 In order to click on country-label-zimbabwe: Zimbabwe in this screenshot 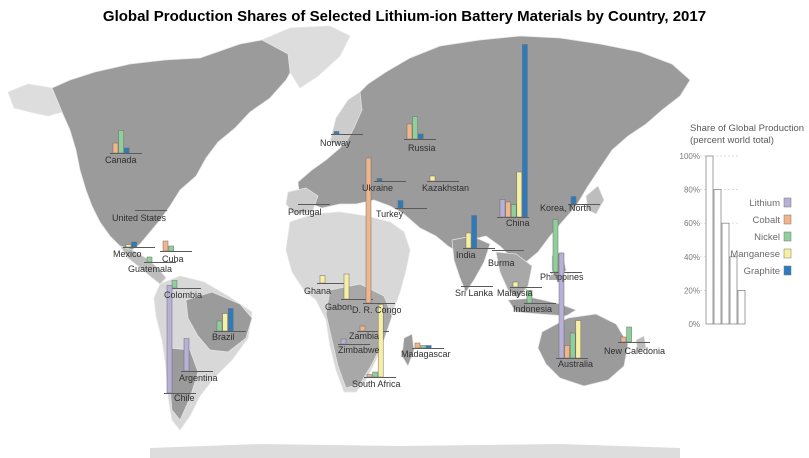, I will do `click(359, 350)`.